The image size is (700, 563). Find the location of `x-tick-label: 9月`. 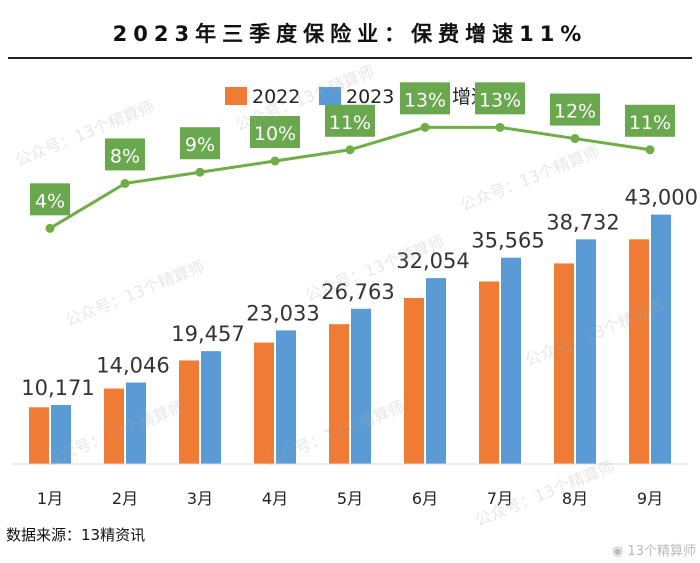

x-tick-label: 9月 is located at coordinates (650, 498).